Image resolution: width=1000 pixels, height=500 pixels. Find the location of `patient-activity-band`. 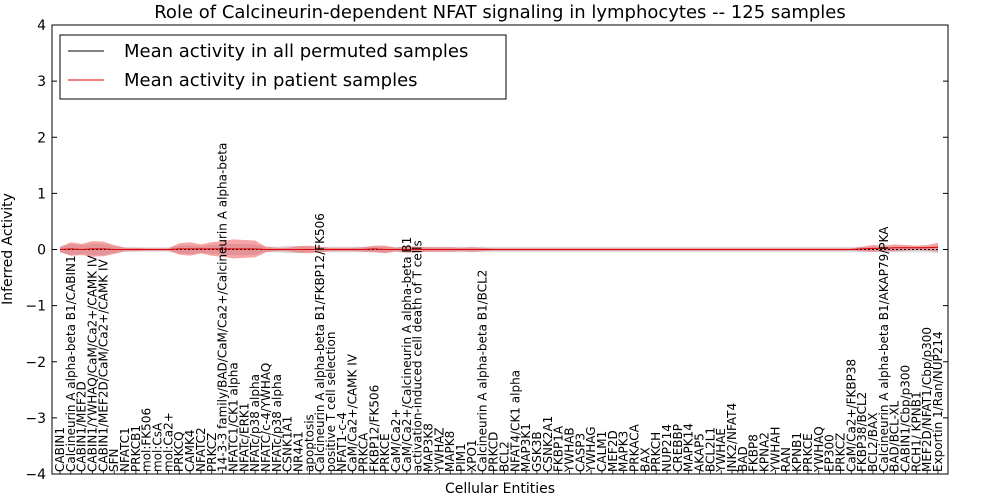

patient-activity-band is located at coordinates (499, 249).